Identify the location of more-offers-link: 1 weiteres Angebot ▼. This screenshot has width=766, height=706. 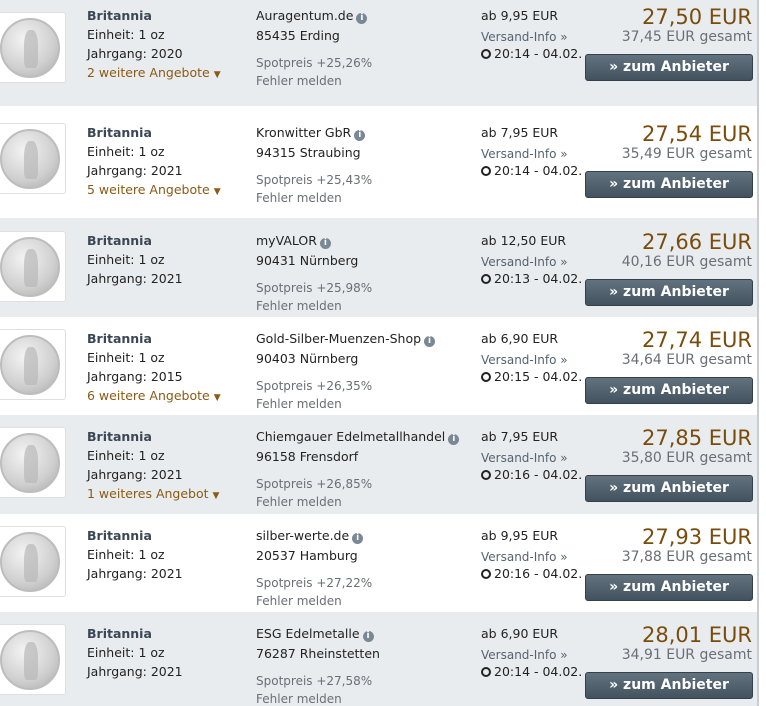
(153, 493).